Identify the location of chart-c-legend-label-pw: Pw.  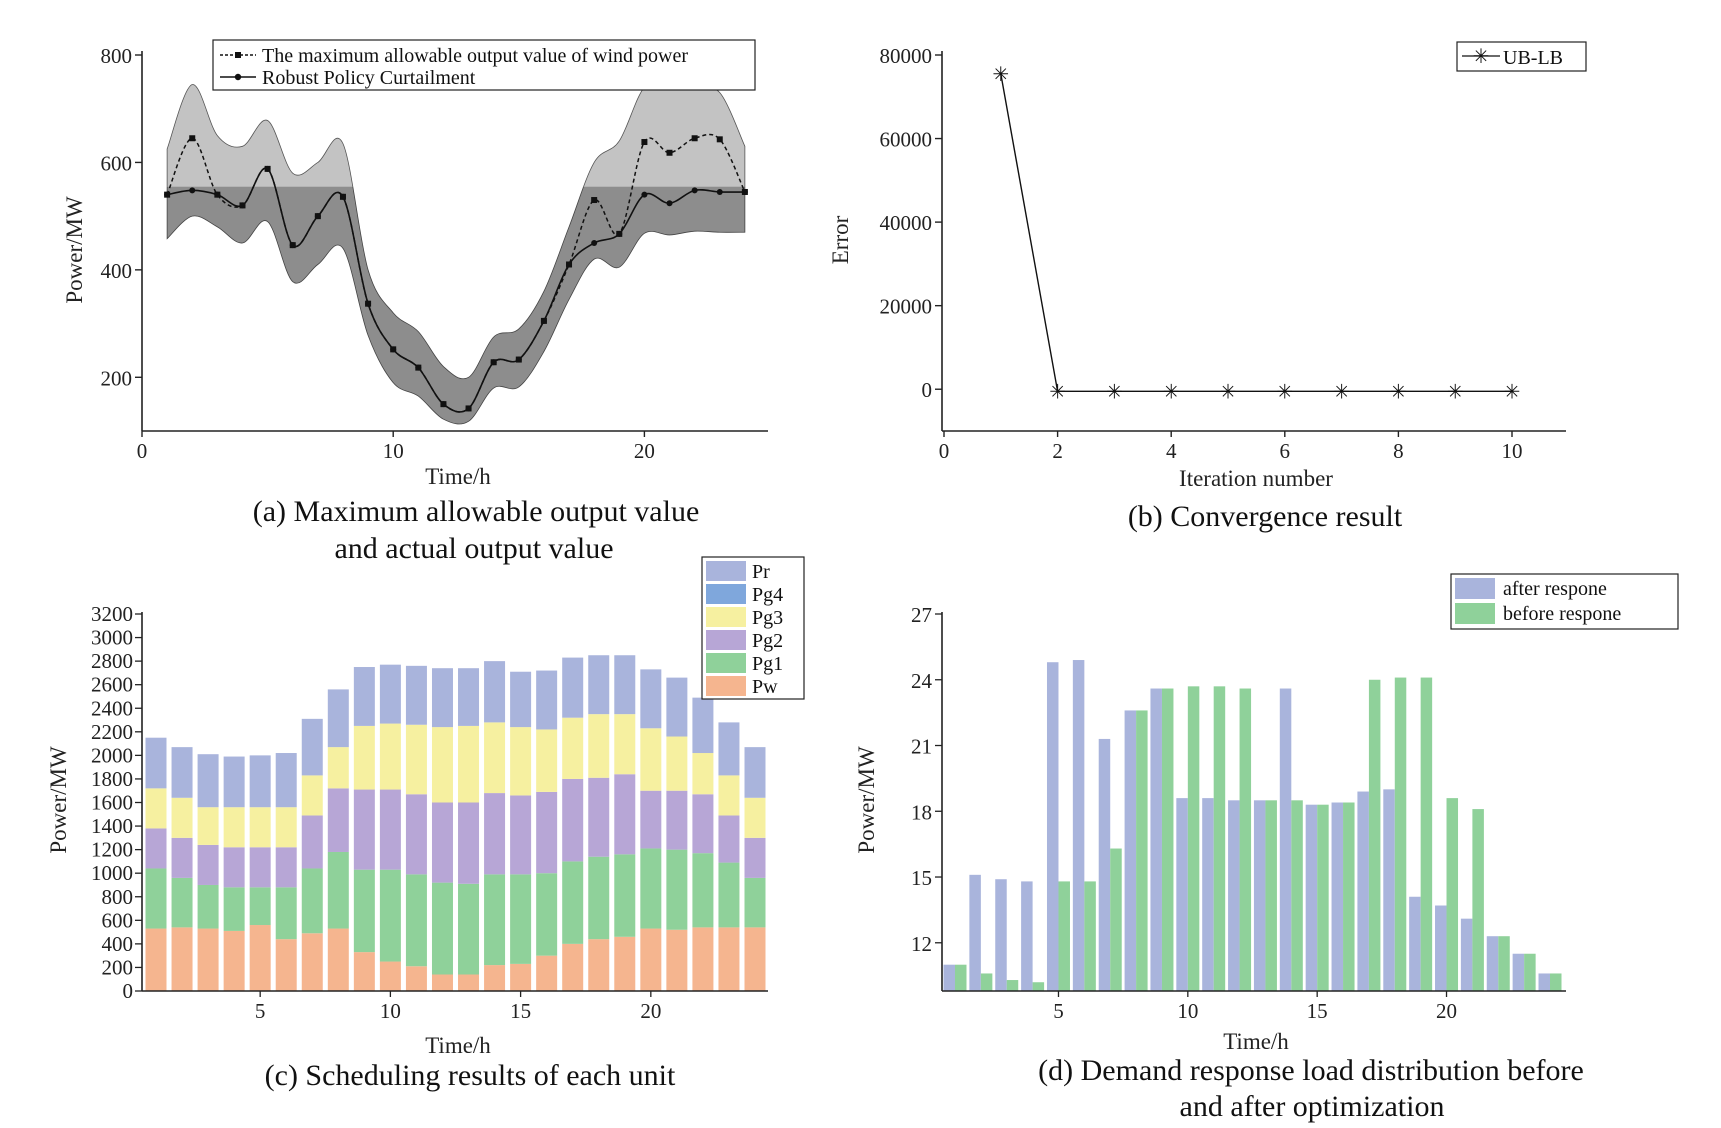
(765, 687).